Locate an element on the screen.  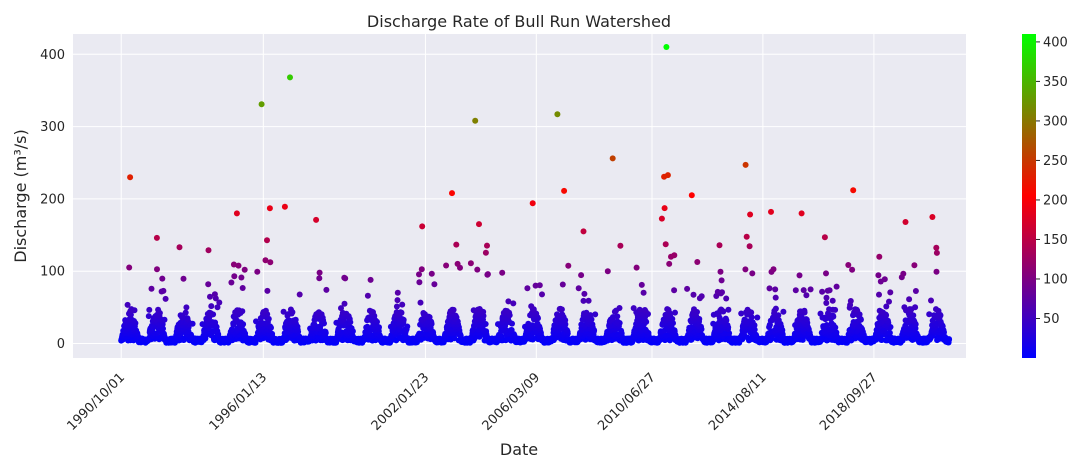
colorbar-tick-label: 400 is located at coordinates (1055, 42).